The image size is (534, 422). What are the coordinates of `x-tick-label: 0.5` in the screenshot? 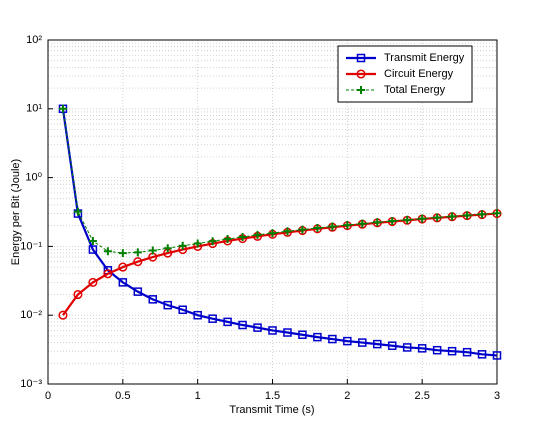 It's located at (122, 396).